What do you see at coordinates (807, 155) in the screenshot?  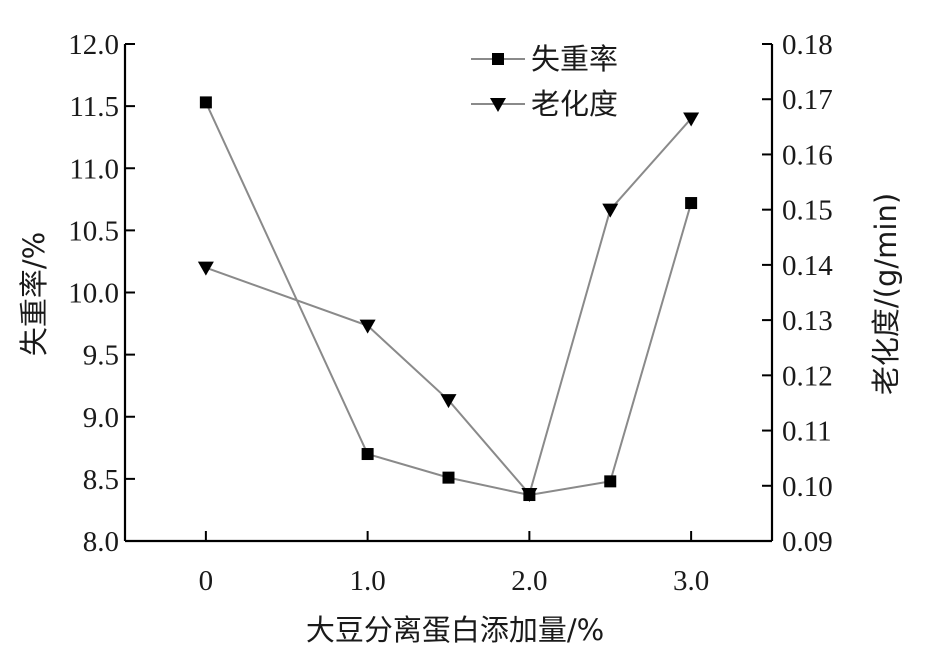 I see `right-y-tick-label: 0.16` at bounding box center [807, 155].